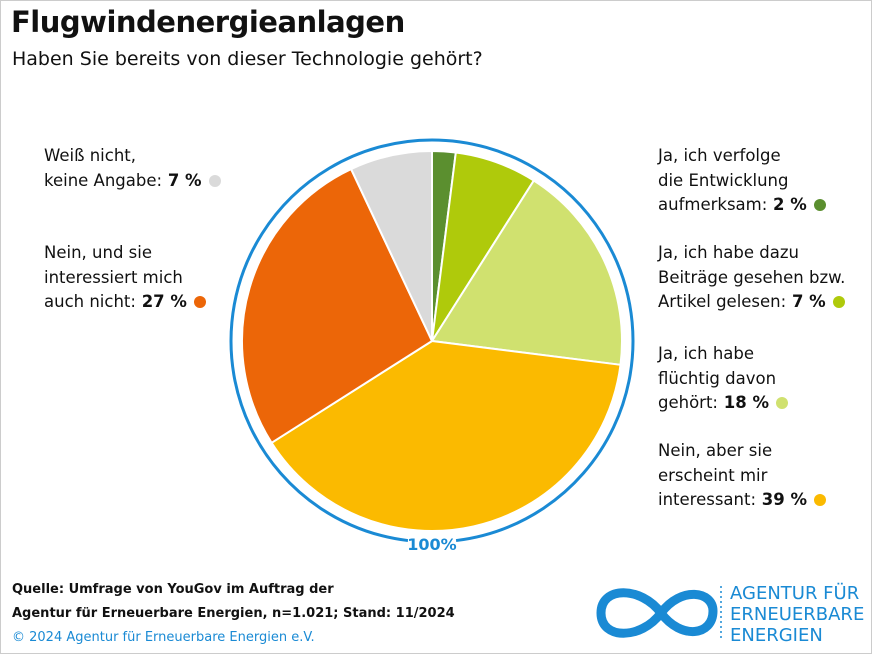  I want to click on slice-label-line: erscheint mir, so click(742, 476).